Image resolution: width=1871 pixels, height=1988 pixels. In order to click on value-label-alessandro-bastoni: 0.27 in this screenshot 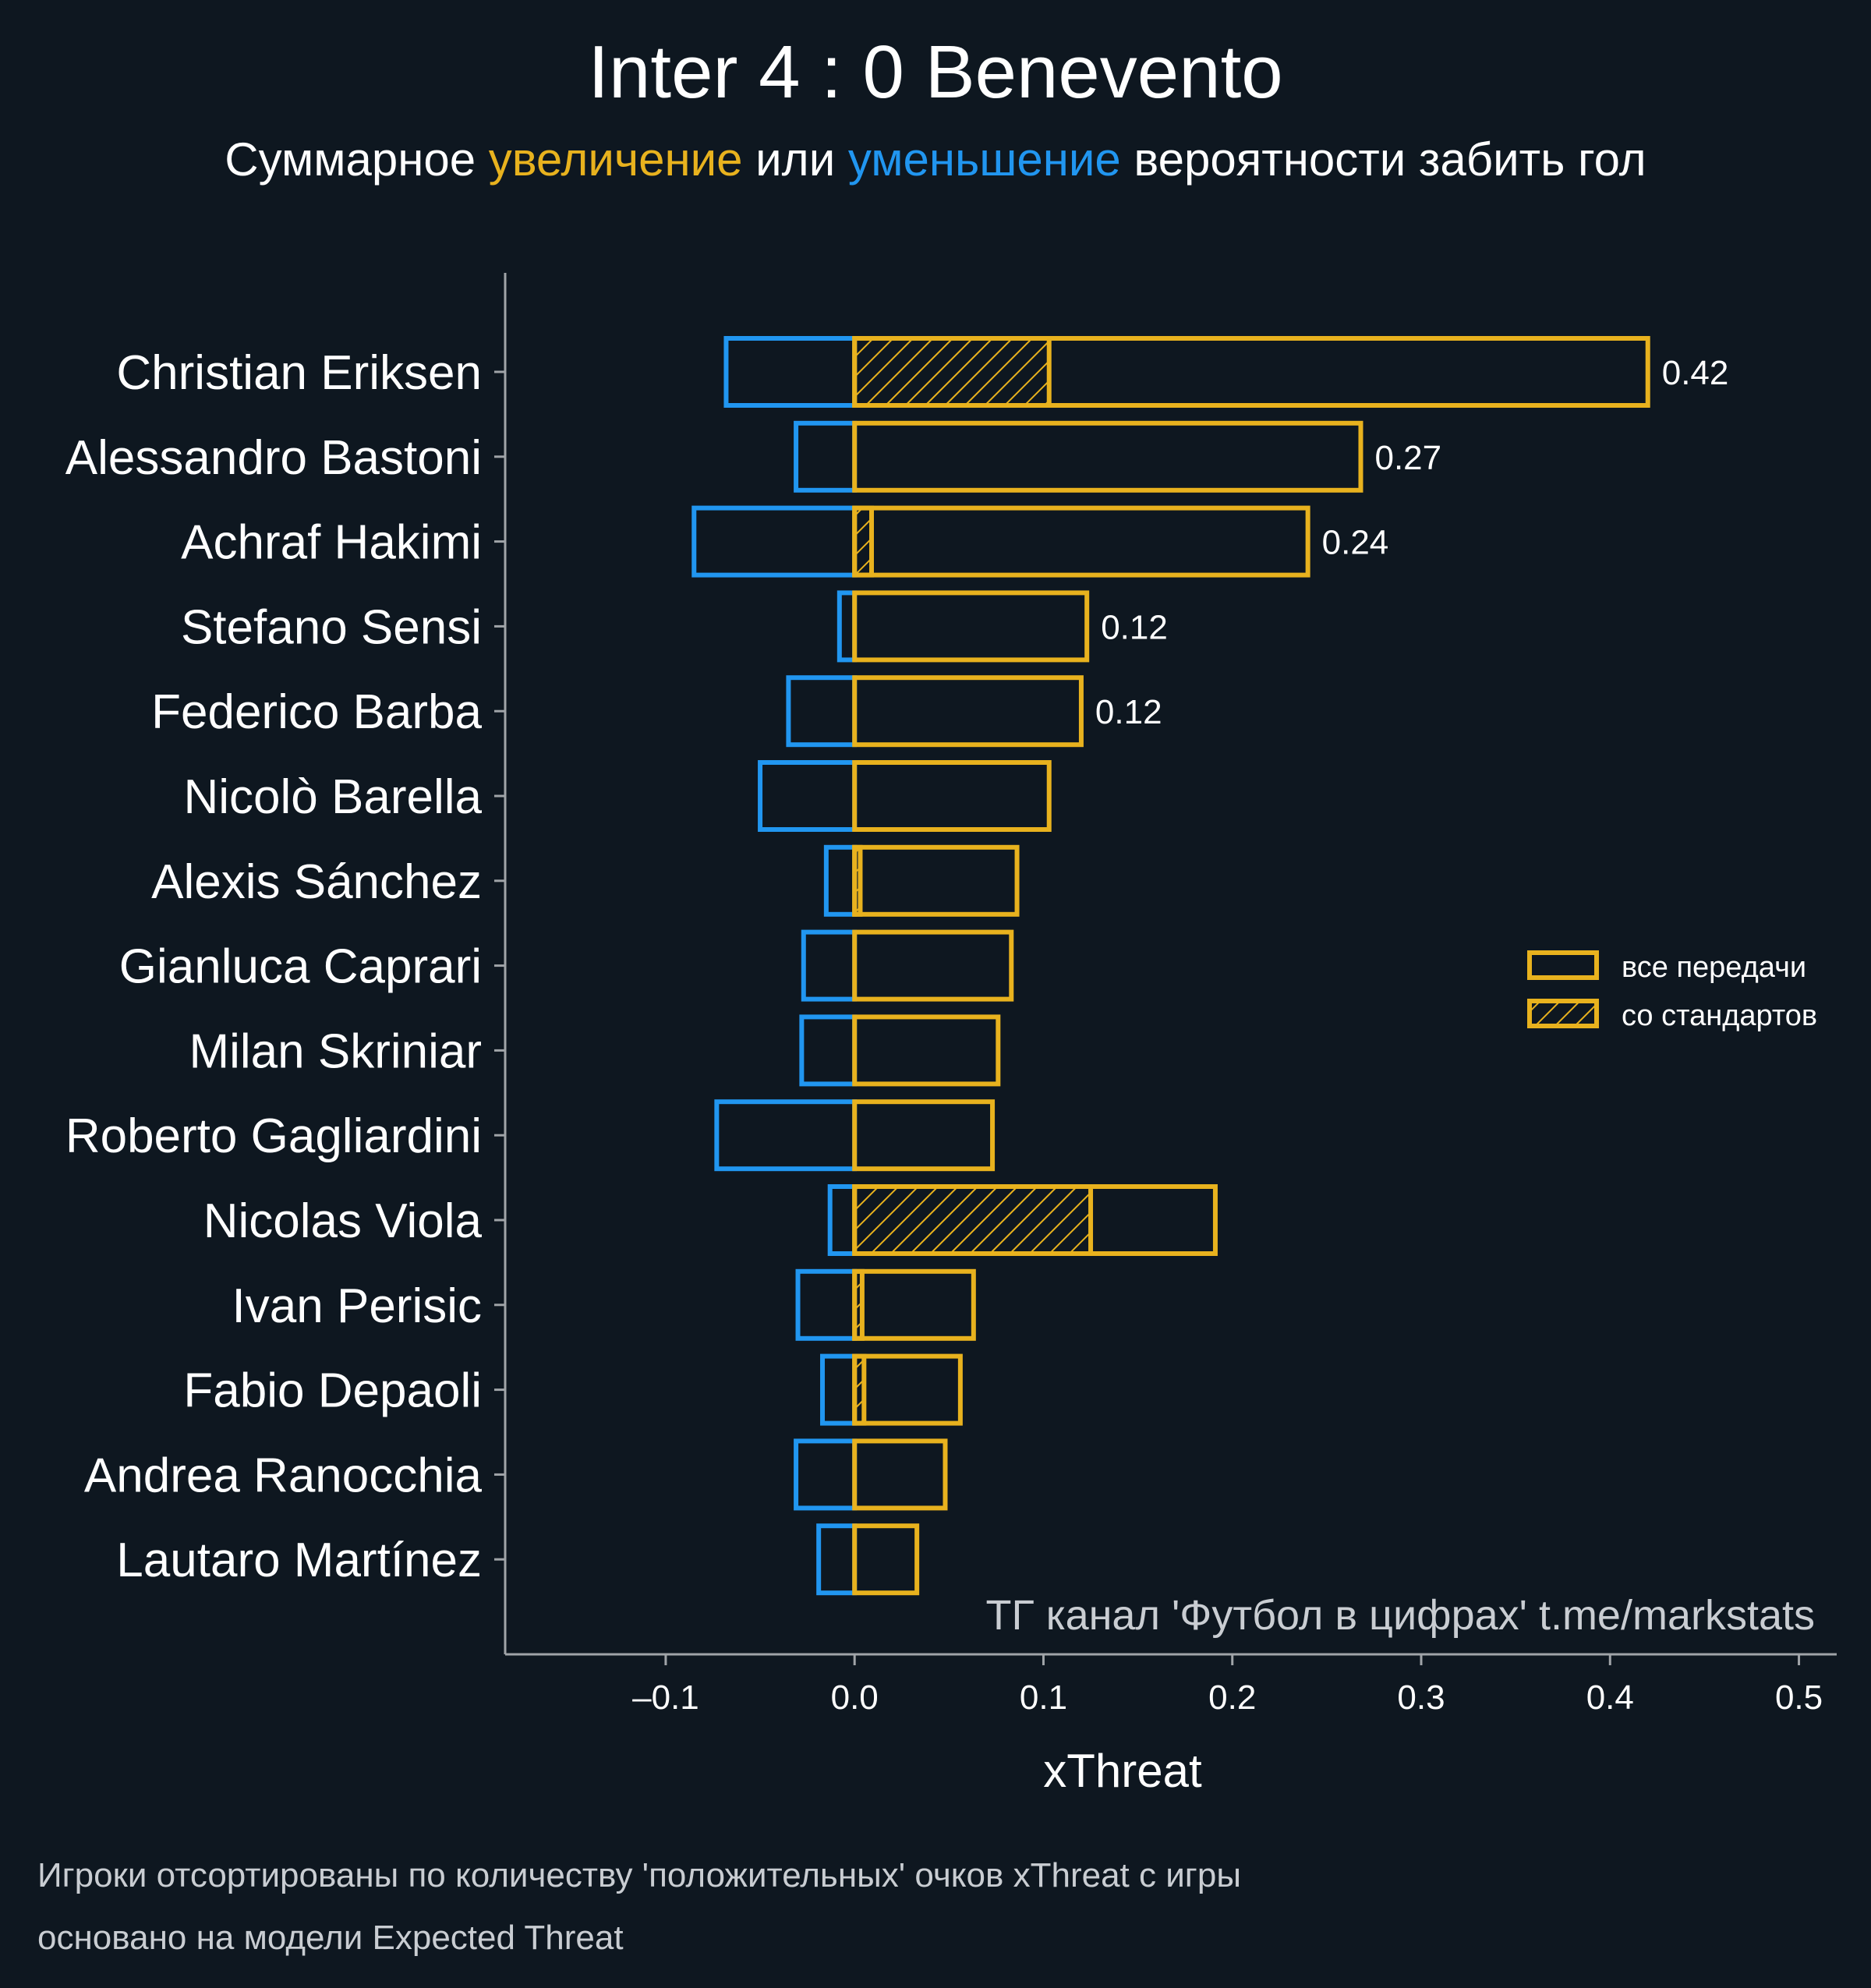, I will do `click(1407, 458)`.